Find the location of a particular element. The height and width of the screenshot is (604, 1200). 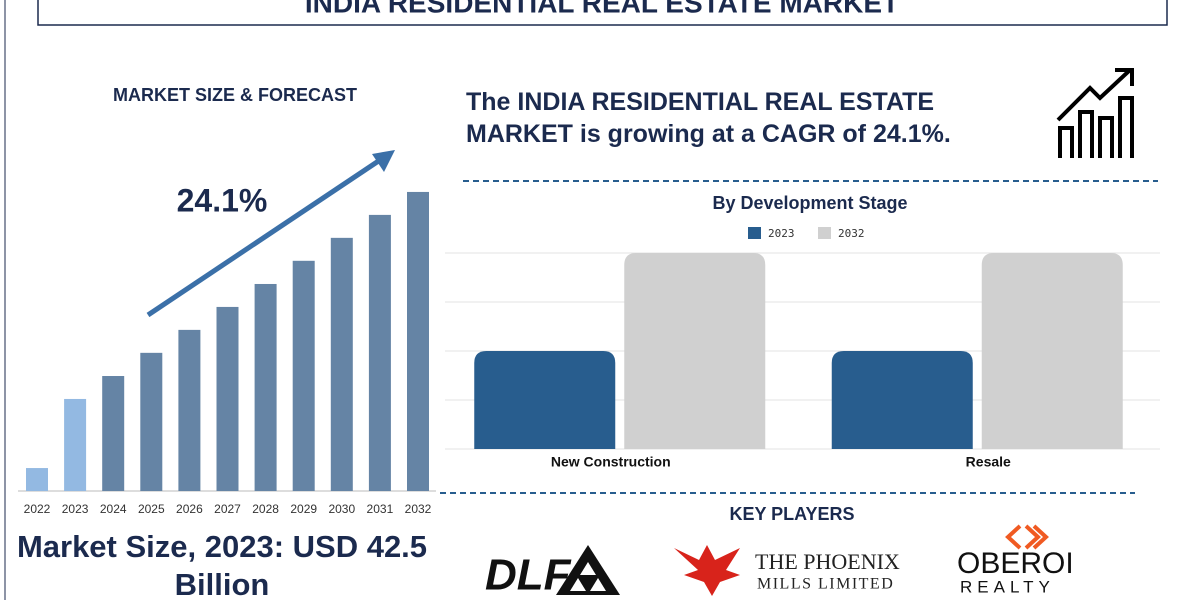

oberoi-icon is located at coordinates (1027, 537).